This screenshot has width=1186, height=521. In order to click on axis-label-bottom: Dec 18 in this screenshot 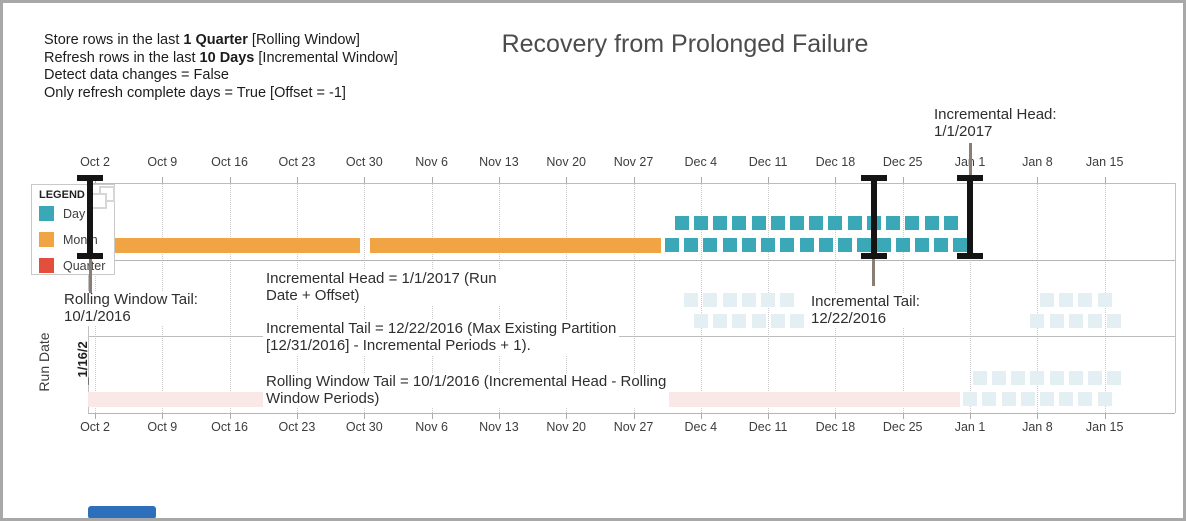, I will do `click(835, 427)`.